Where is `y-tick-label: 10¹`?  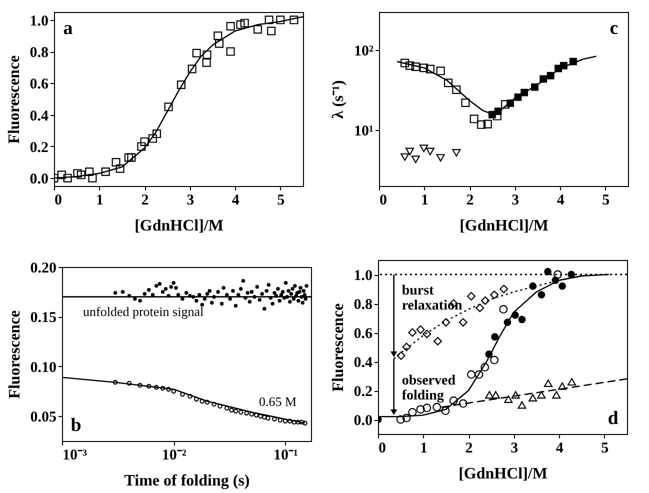
y-tick-label: 10¹ is located at coordinates (364, 132).